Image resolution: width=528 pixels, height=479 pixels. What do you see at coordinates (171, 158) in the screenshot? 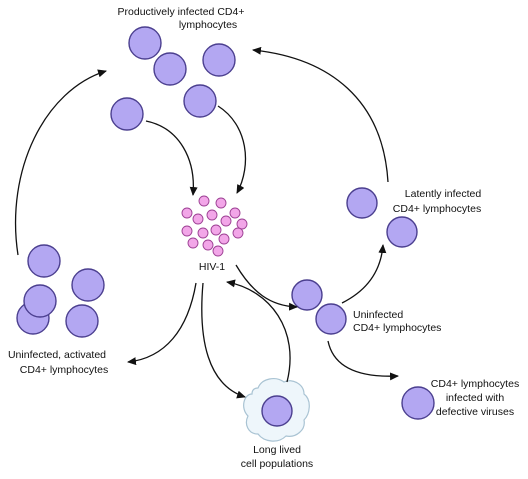
I see `arrow-productive-to-hiv-left` at bounding box center [171, 158].